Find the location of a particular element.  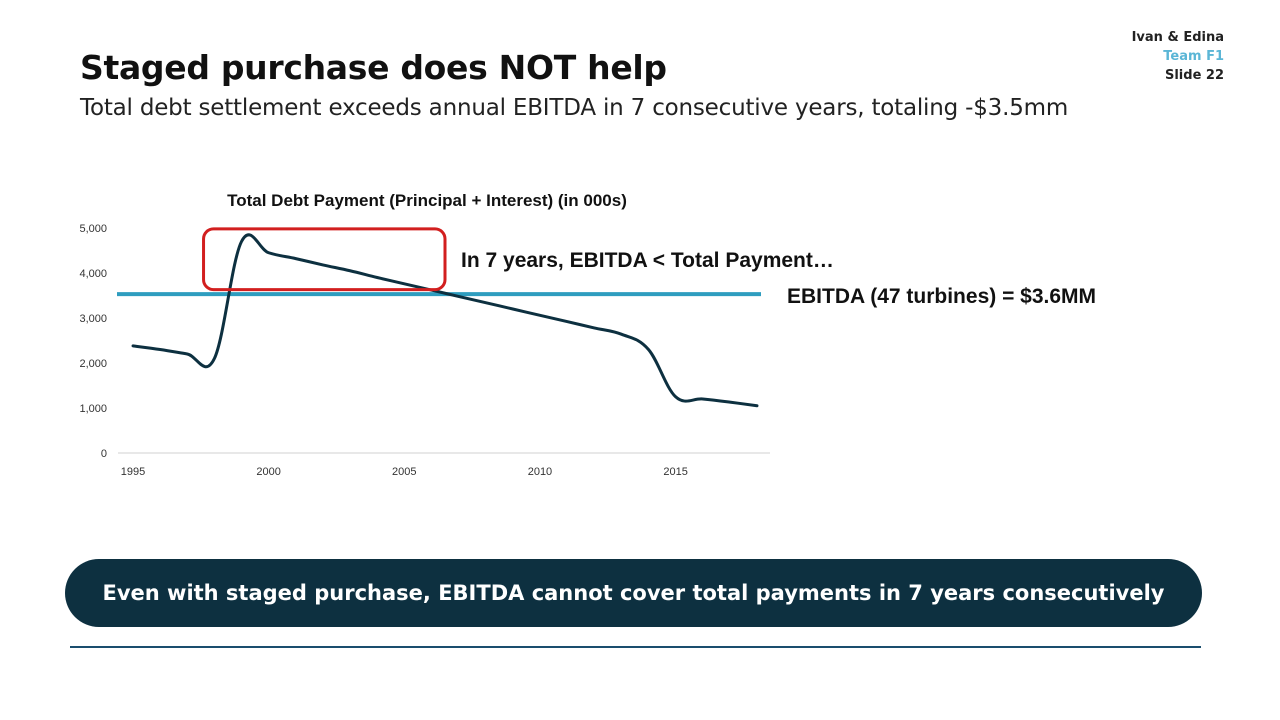

author-label: Ivan & Edina is located at coordinates (1177, 37).